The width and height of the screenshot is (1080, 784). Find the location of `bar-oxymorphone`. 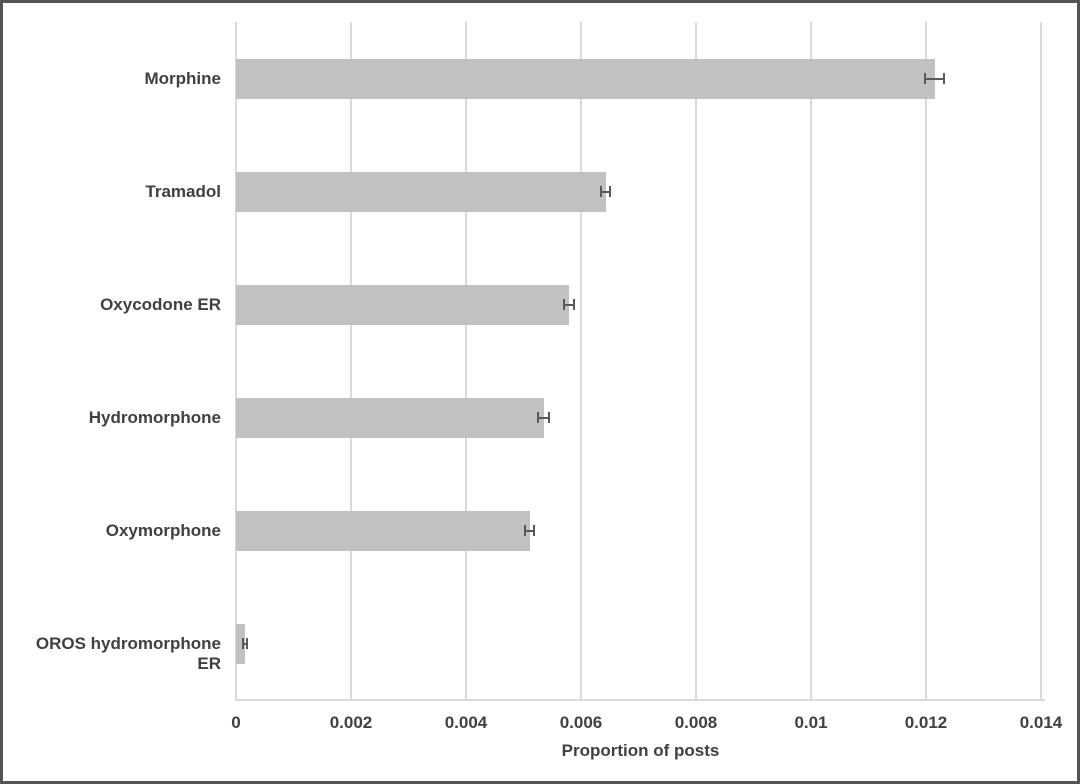

bar-oxymorphone is located at coordinates (383, 530).